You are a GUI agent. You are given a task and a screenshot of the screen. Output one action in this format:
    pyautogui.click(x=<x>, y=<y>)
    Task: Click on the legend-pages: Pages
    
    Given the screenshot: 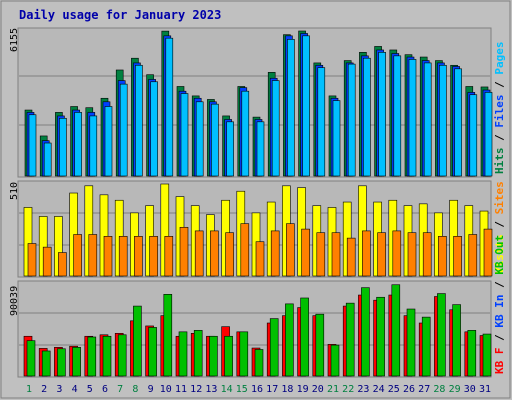 What is the action you would take?
    pyautogui.click(x=499, y=58)
    